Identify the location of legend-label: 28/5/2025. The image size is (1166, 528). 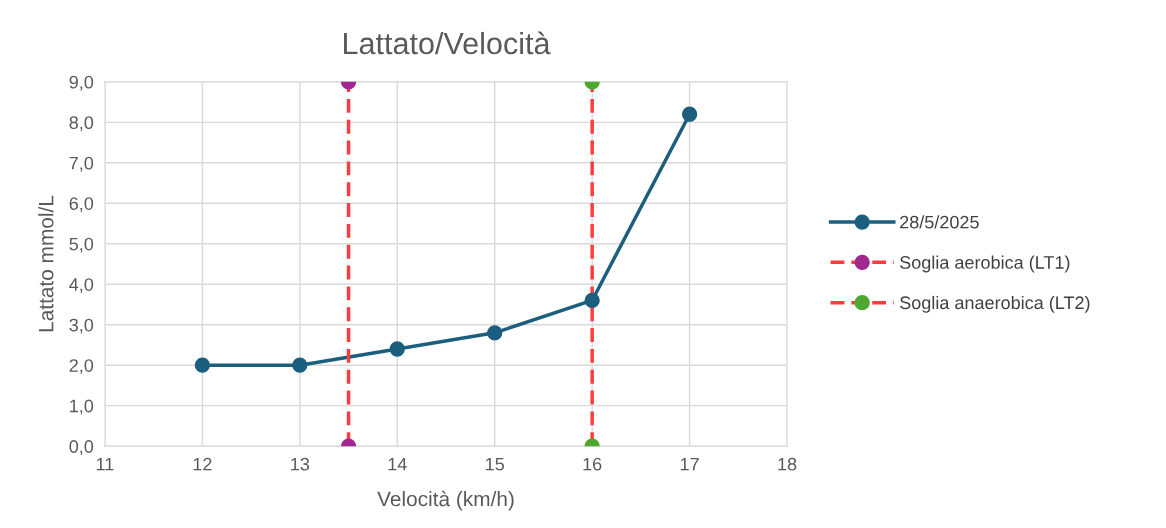
(939, 222).